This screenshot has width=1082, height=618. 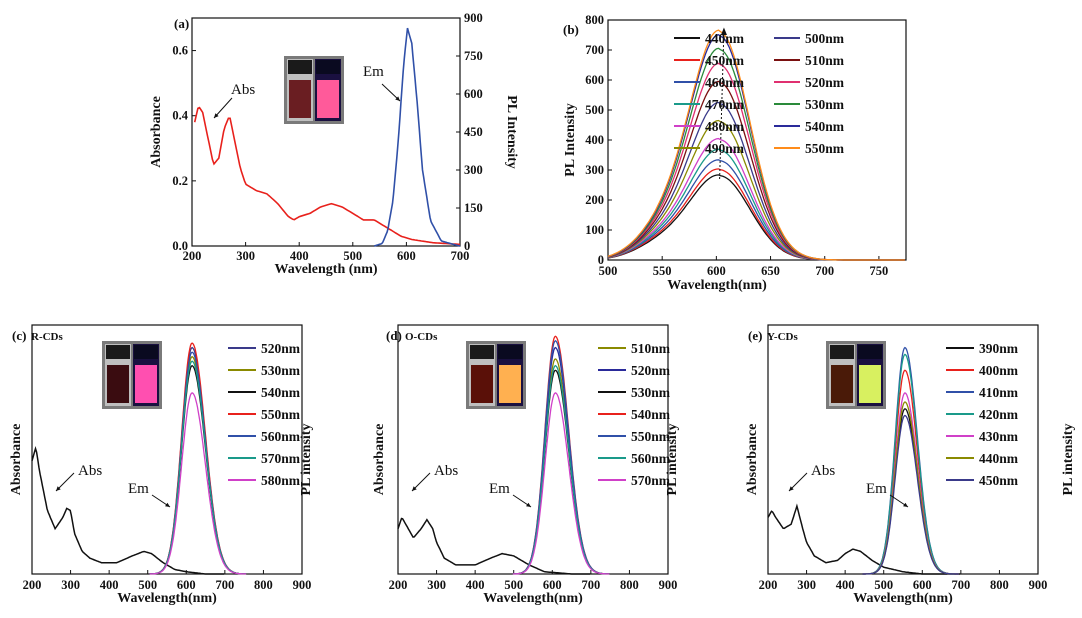 I want to click on y-tick-label: 0, so click(x=601, y=260).